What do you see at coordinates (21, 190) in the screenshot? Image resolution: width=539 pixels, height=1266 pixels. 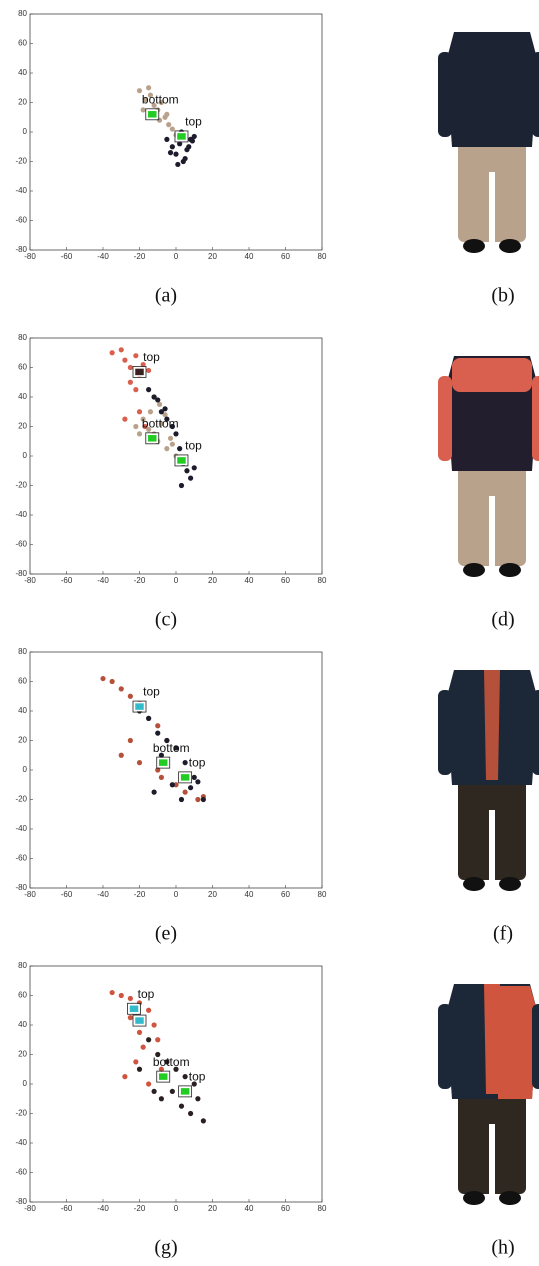 I see `y-tick-label: -40` at bounding box center [21, 190].